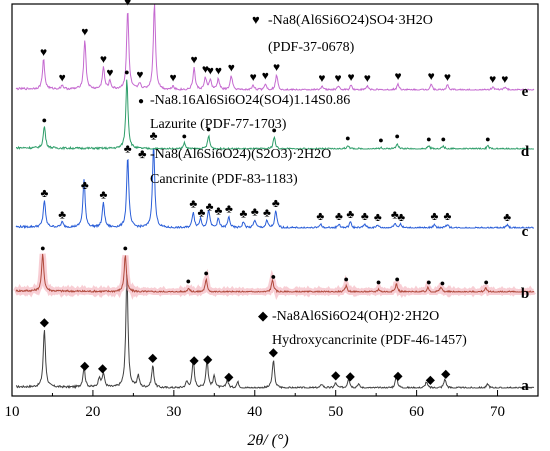  I want to click on phase-formula-d: -Na8.16Al6Si6O24(SO4)1.14S0.86, so click(250, 100).